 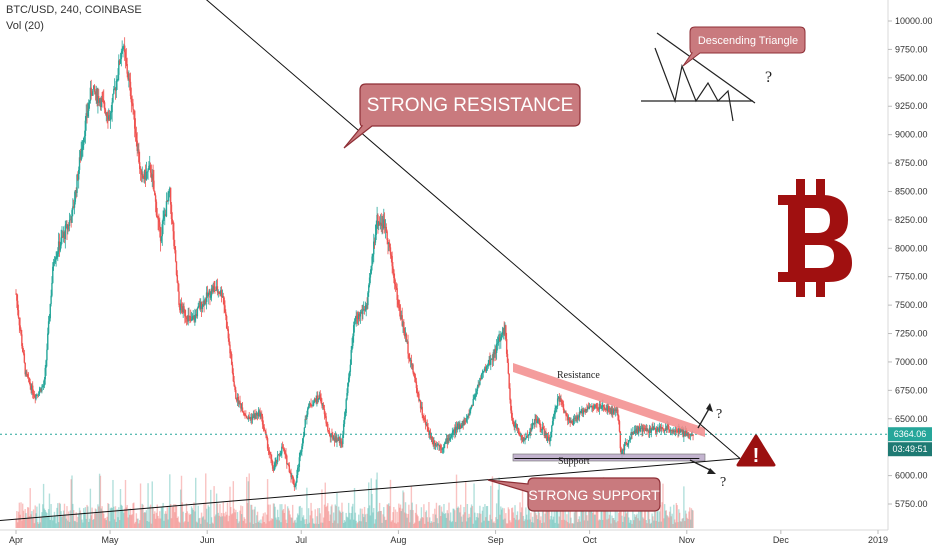 What do you see at coordinates (815, 238) in the screenshot?
I see `bitcoin-icon` at bounding box center [815, 238].